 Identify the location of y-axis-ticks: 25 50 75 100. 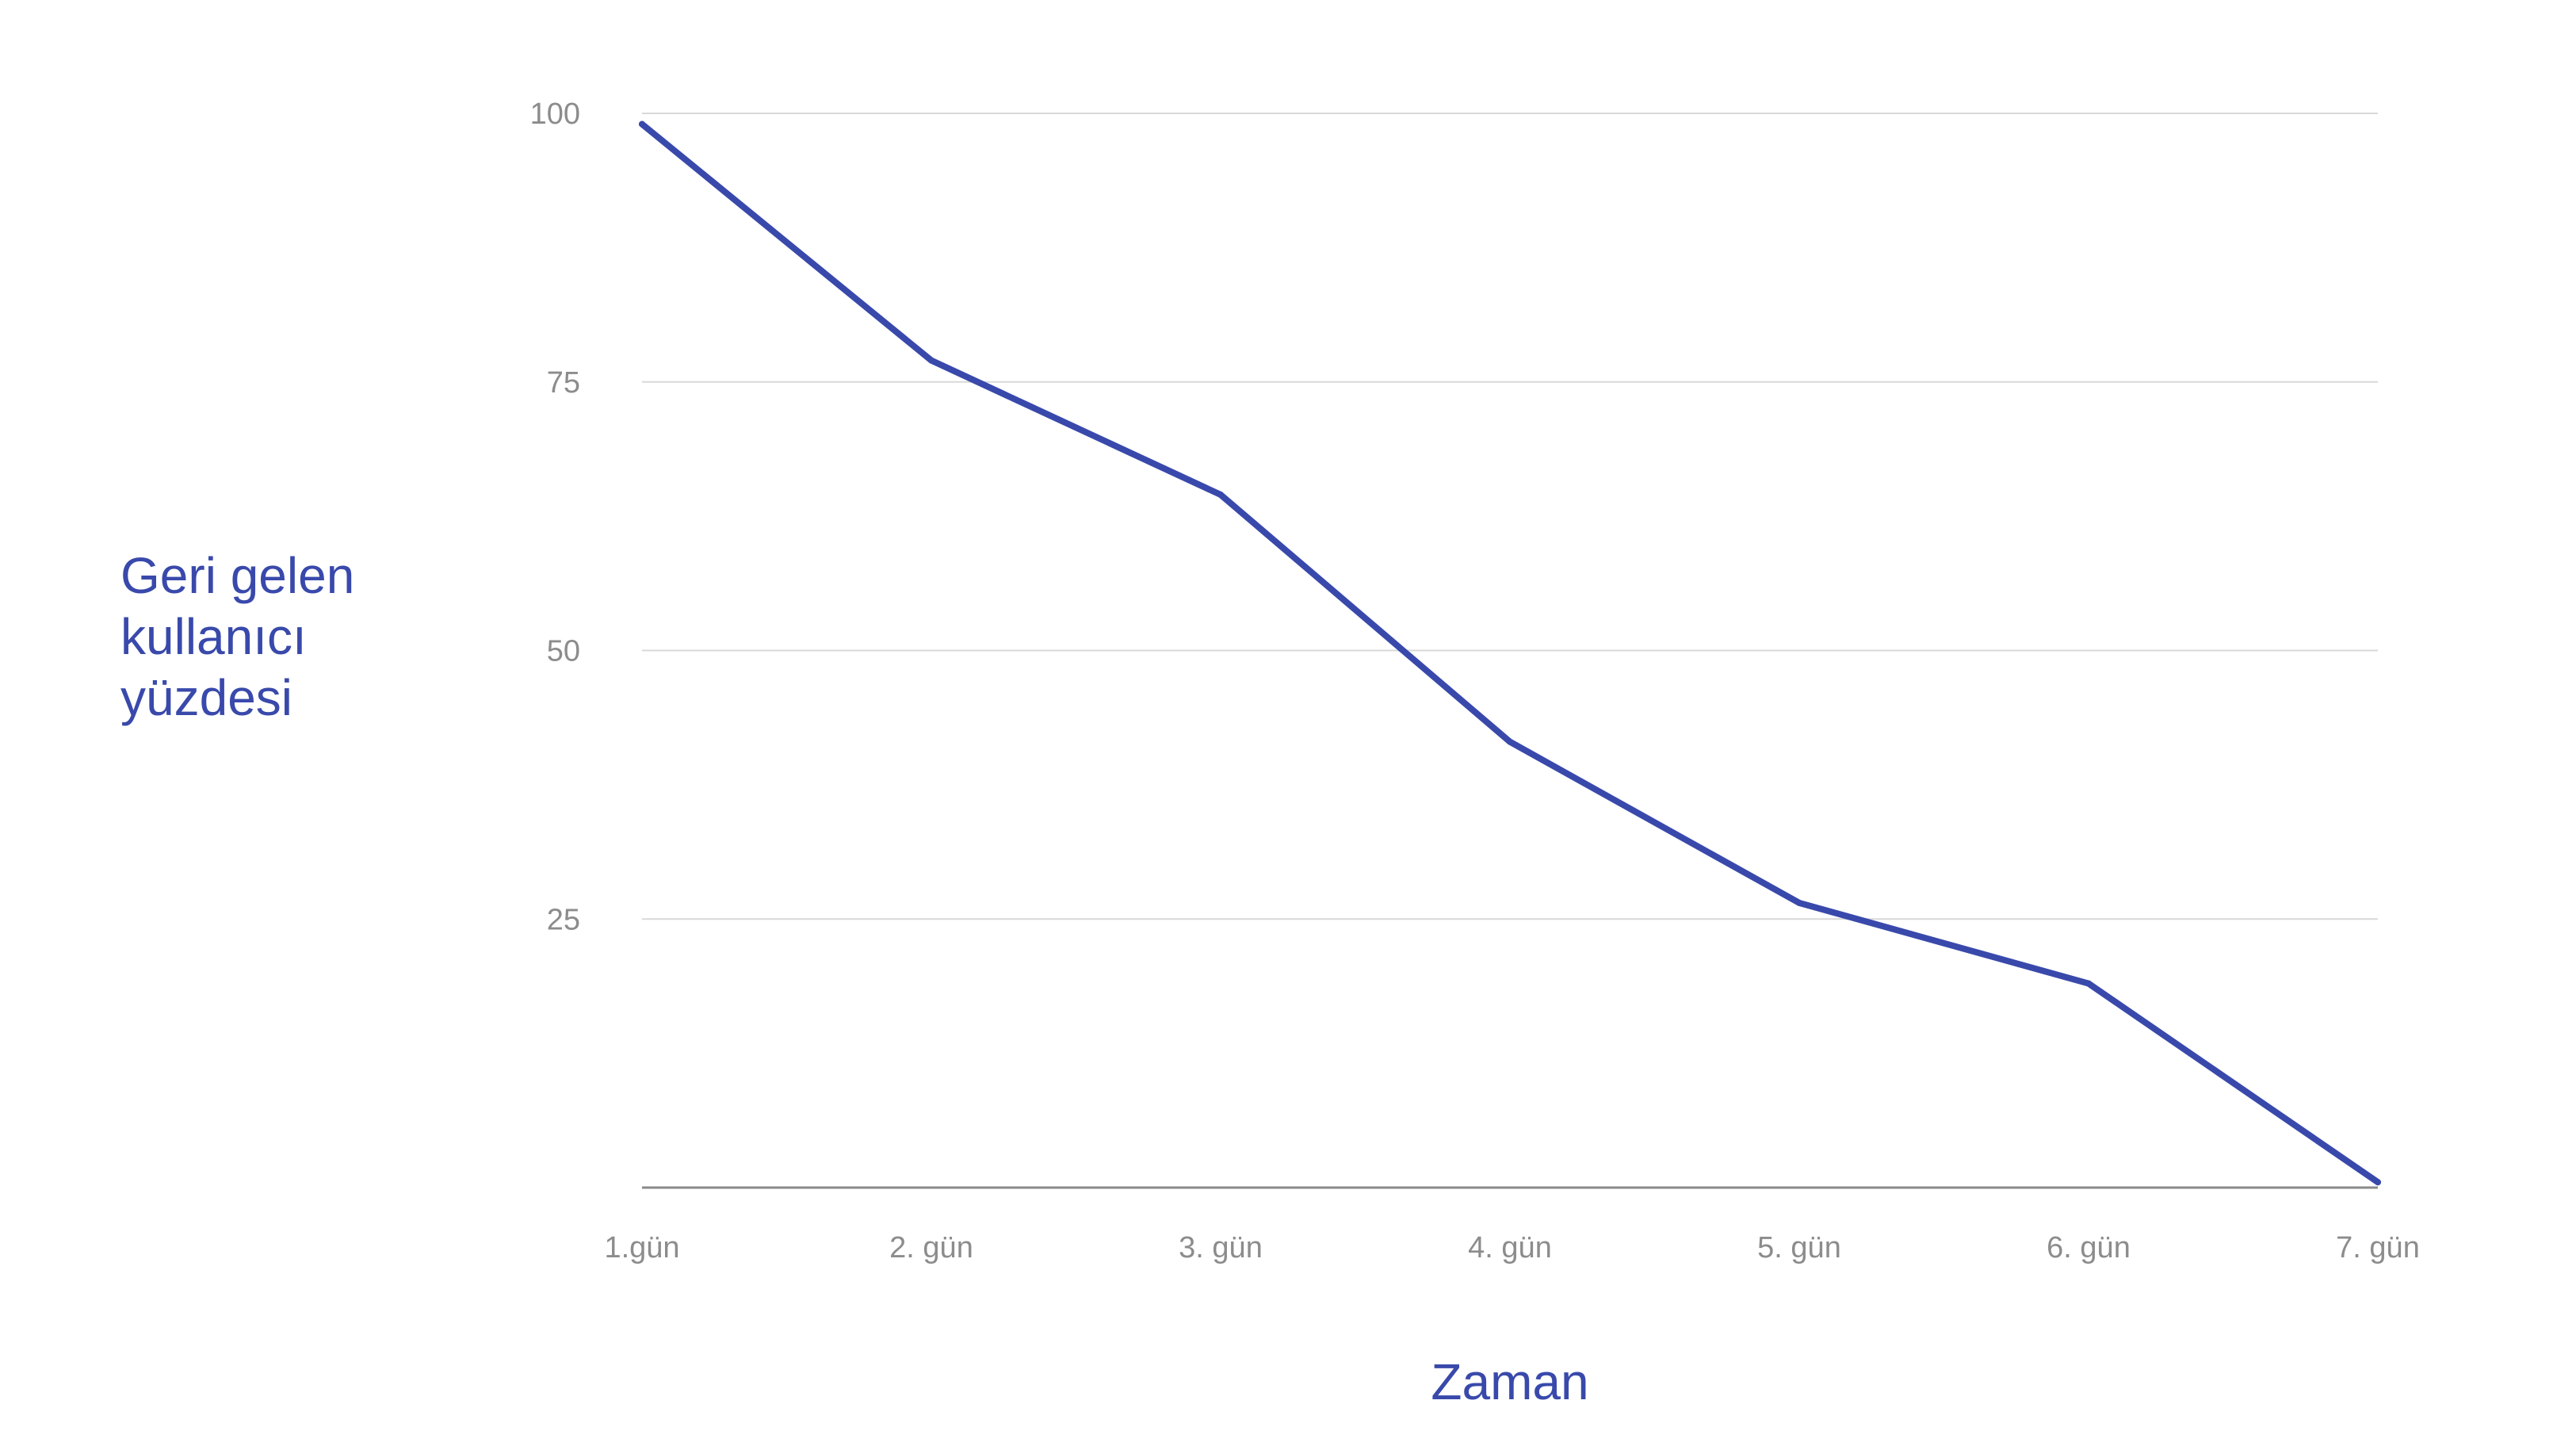
(555, 517).